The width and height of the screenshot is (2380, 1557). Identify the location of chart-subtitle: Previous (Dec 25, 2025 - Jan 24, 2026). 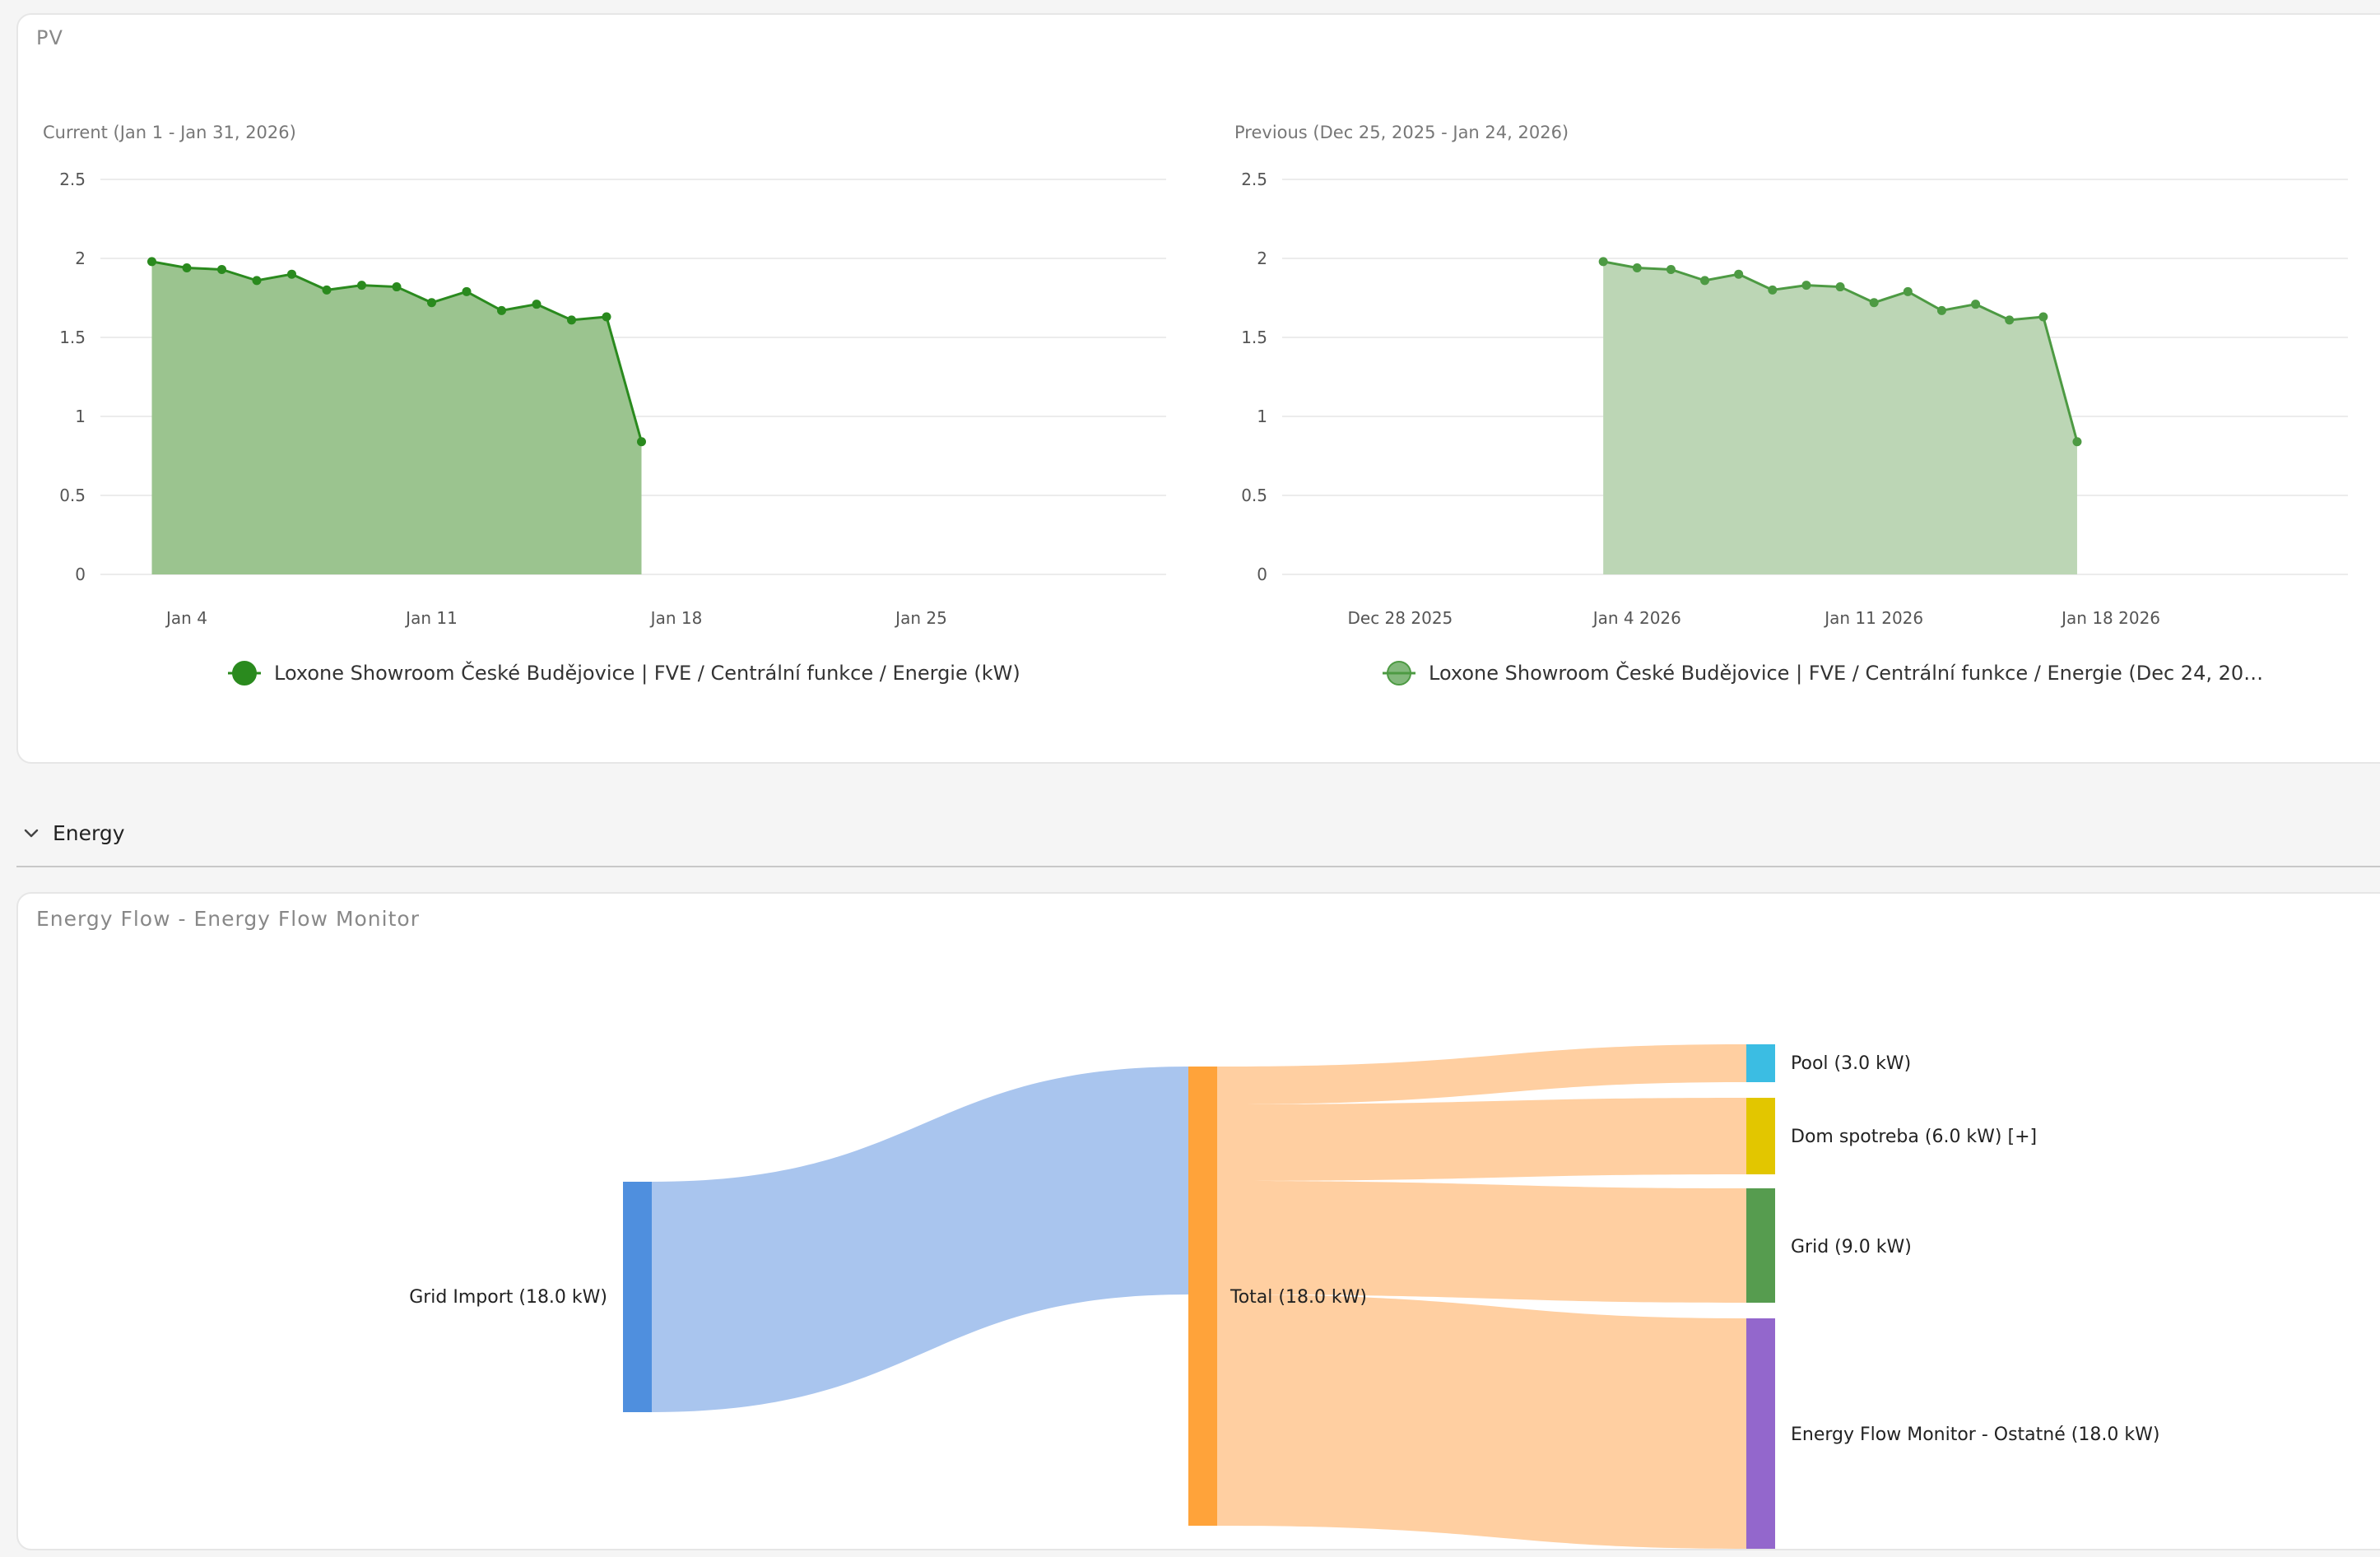
(1401, 133).